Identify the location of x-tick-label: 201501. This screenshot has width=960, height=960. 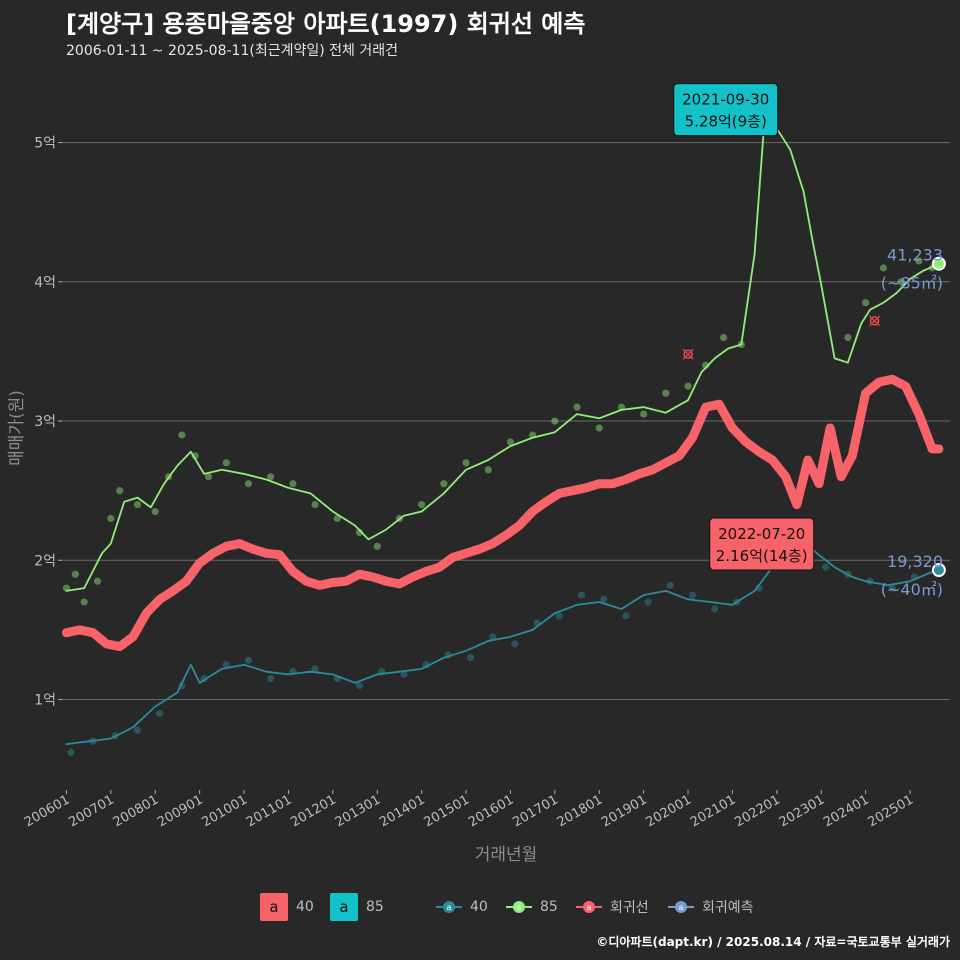
(447, 811).